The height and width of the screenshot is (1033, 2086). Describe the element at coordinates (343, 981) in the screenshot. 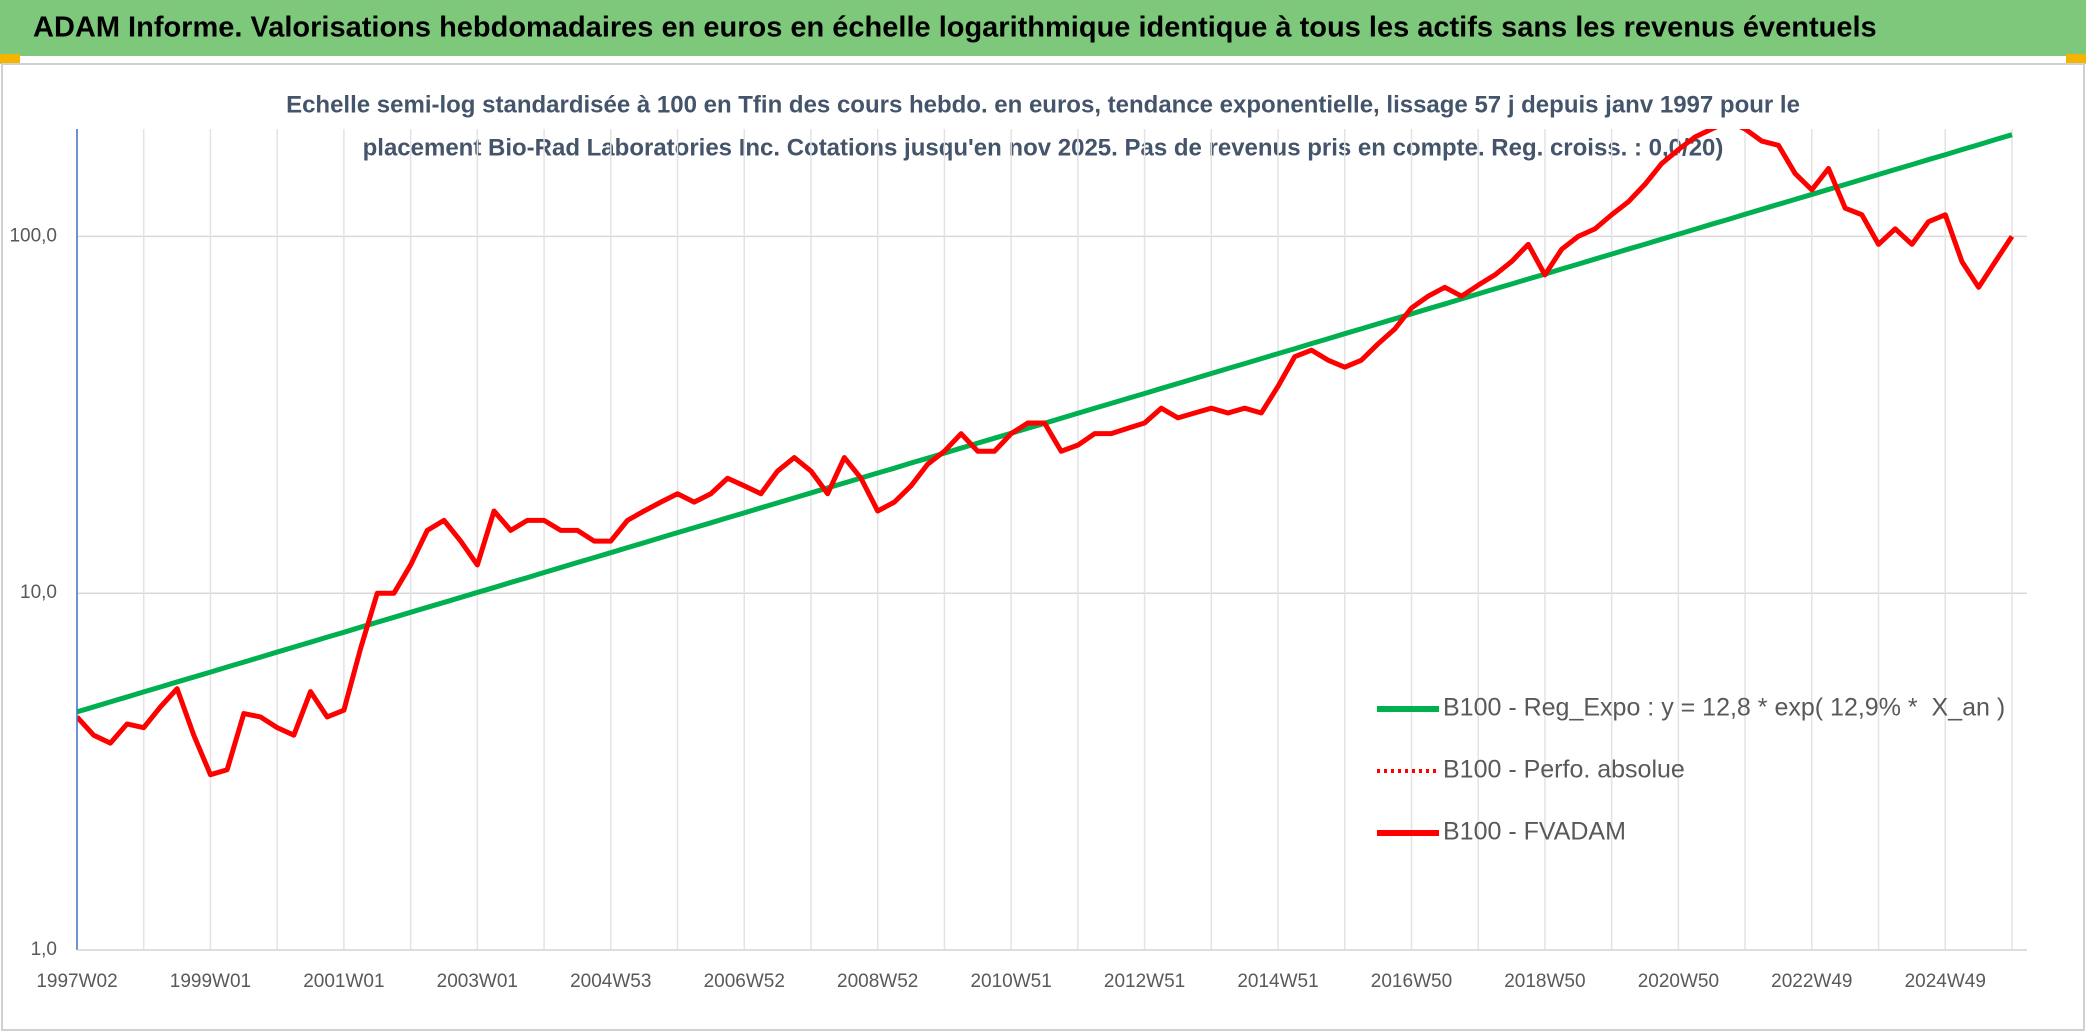

I see `x-tick-label: 2001W01` at that location.